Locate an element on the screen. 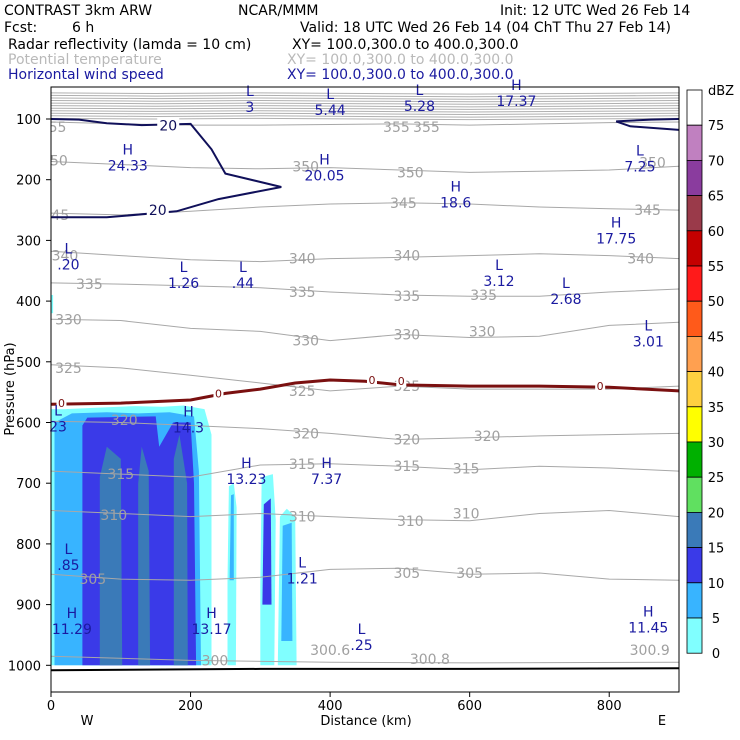  x-tick-label: 600 is located at coordinates (469, 706).